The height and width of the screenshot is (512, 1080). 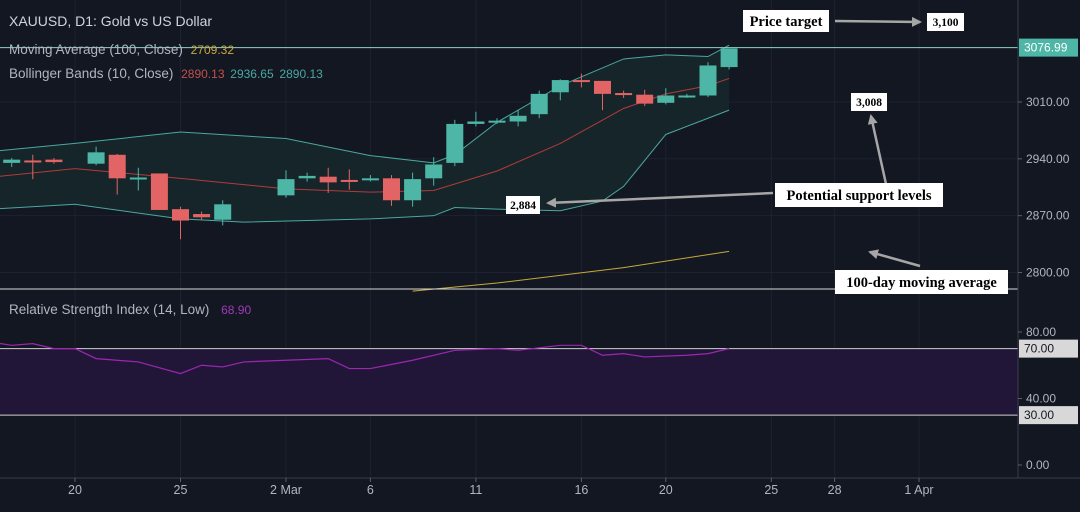 I want to click on bb-label: Bollinger Bands (10, Close), so click(x=91, y=73).